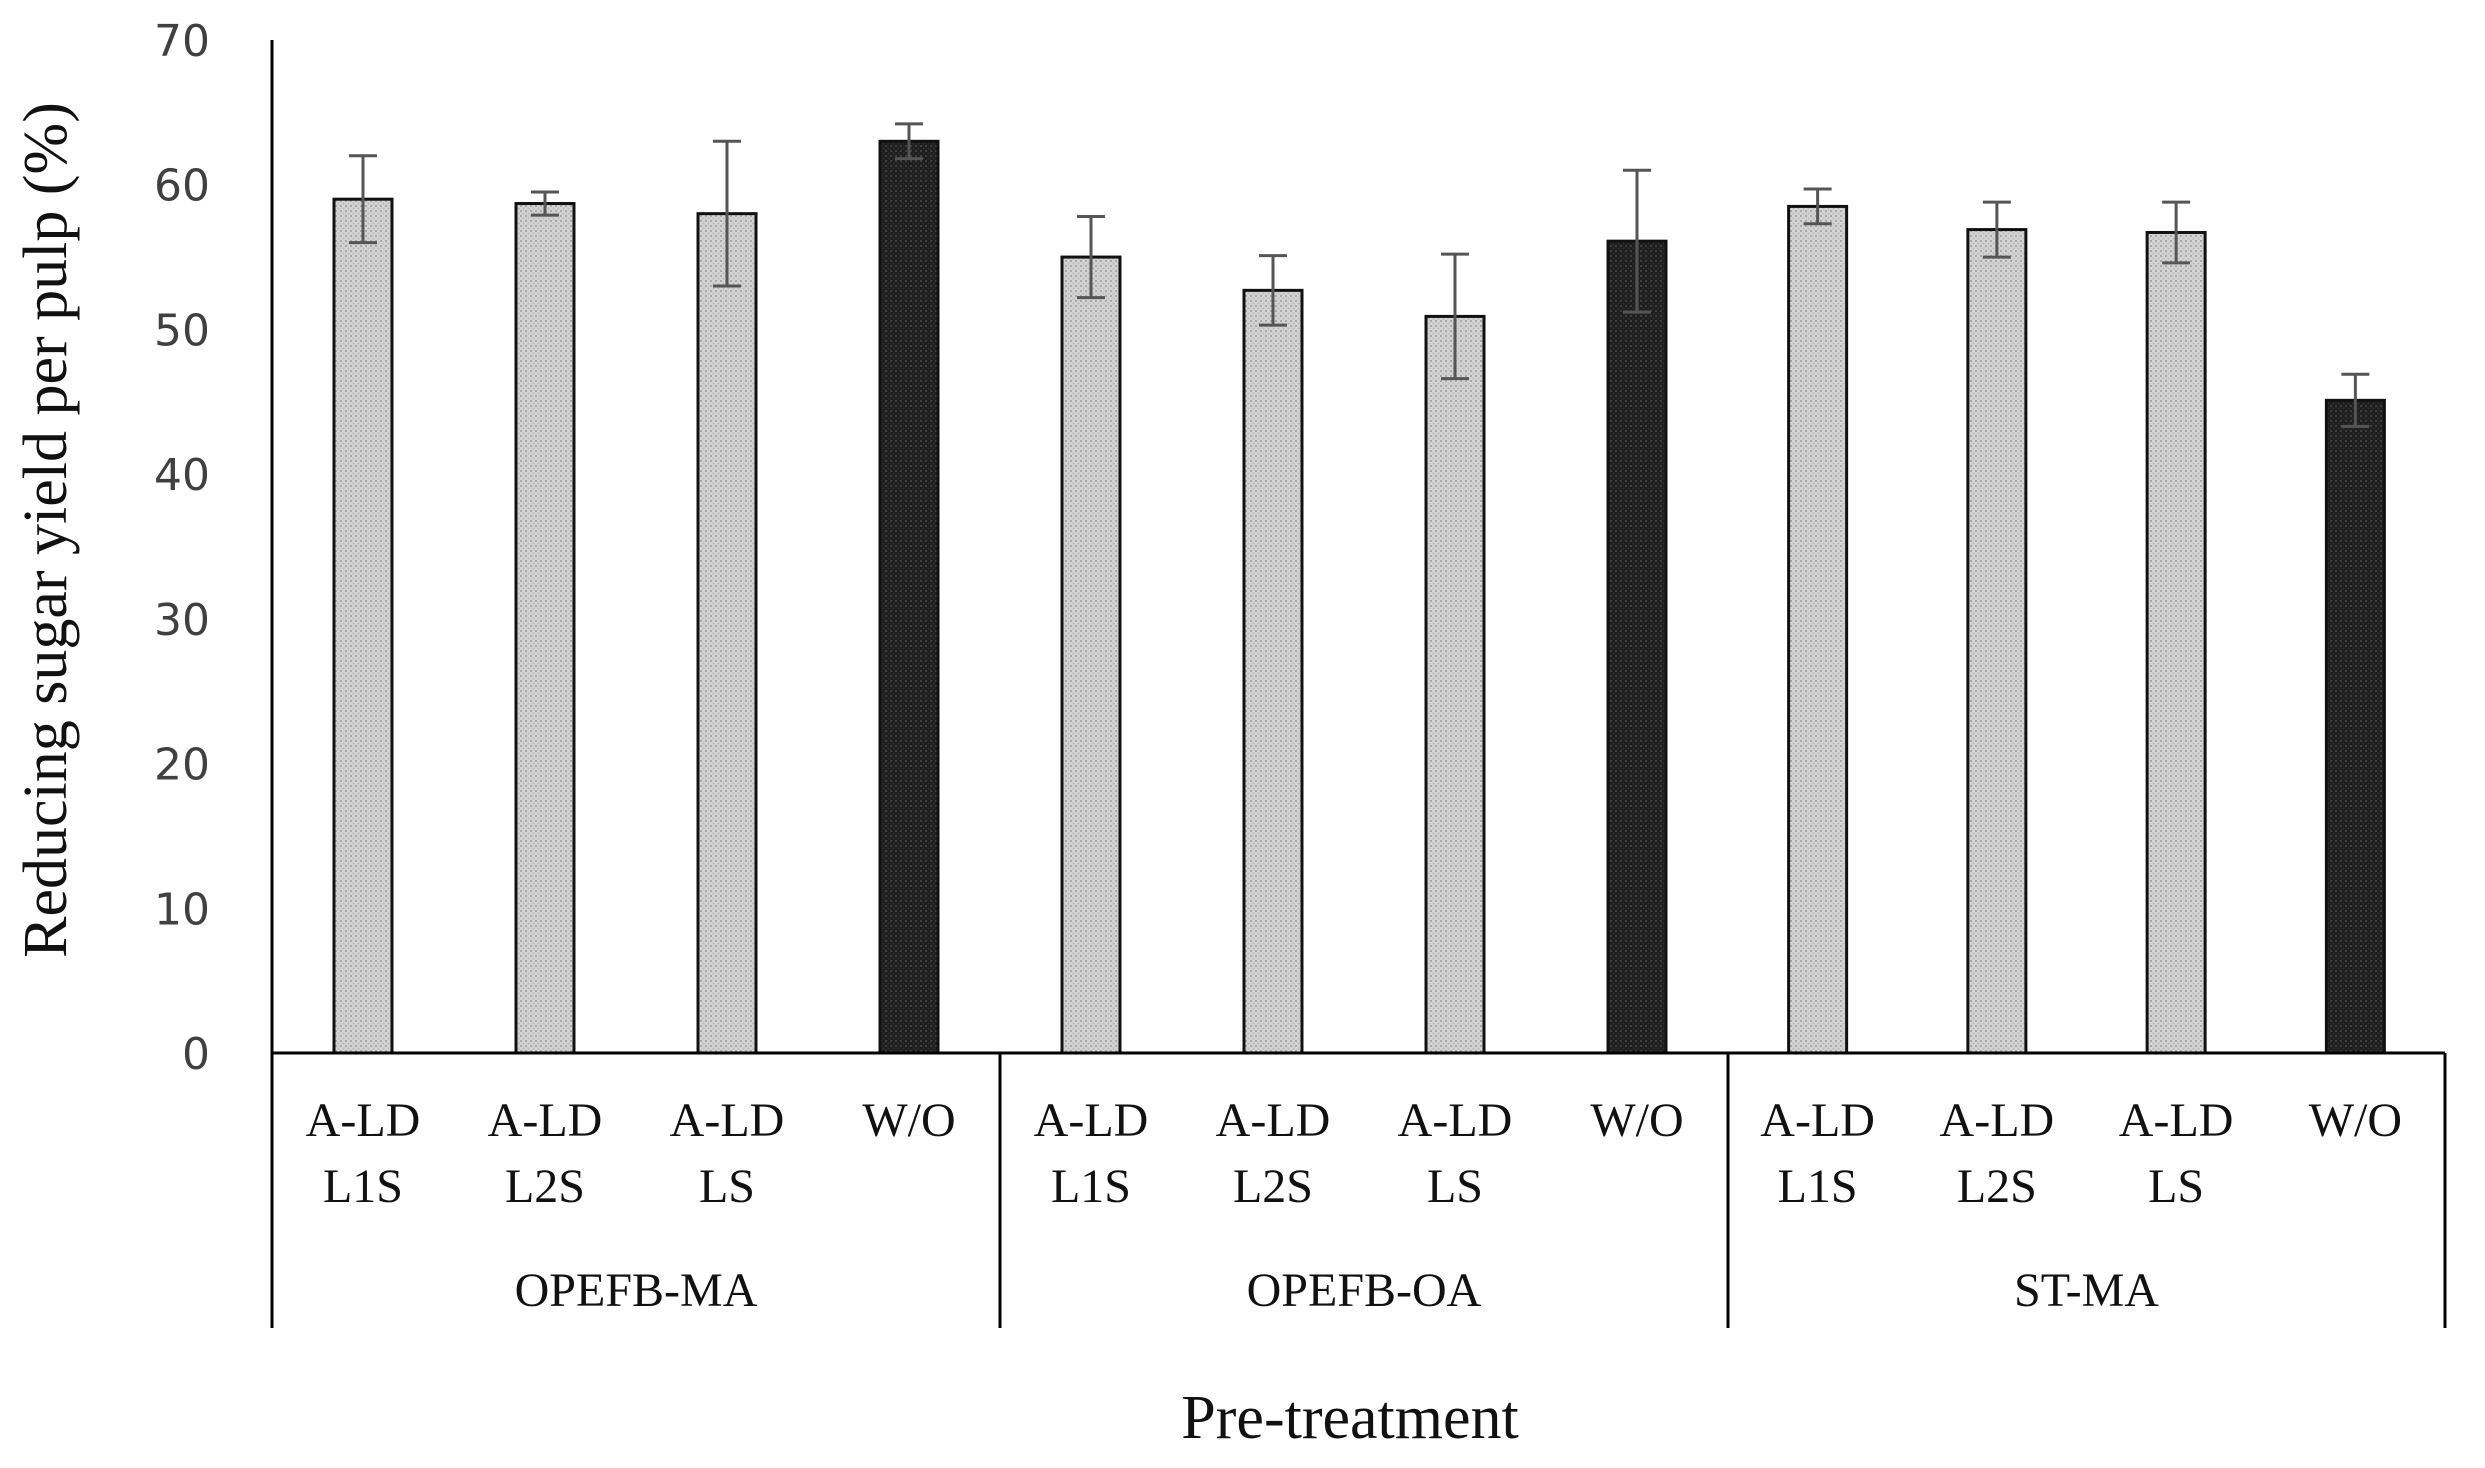 Image resolution: width=2485 pixels, height=1468 pixels. Describe the element at coordinates (182, 620) in the screenshot. I see `y-tick-label: 30` at that location.